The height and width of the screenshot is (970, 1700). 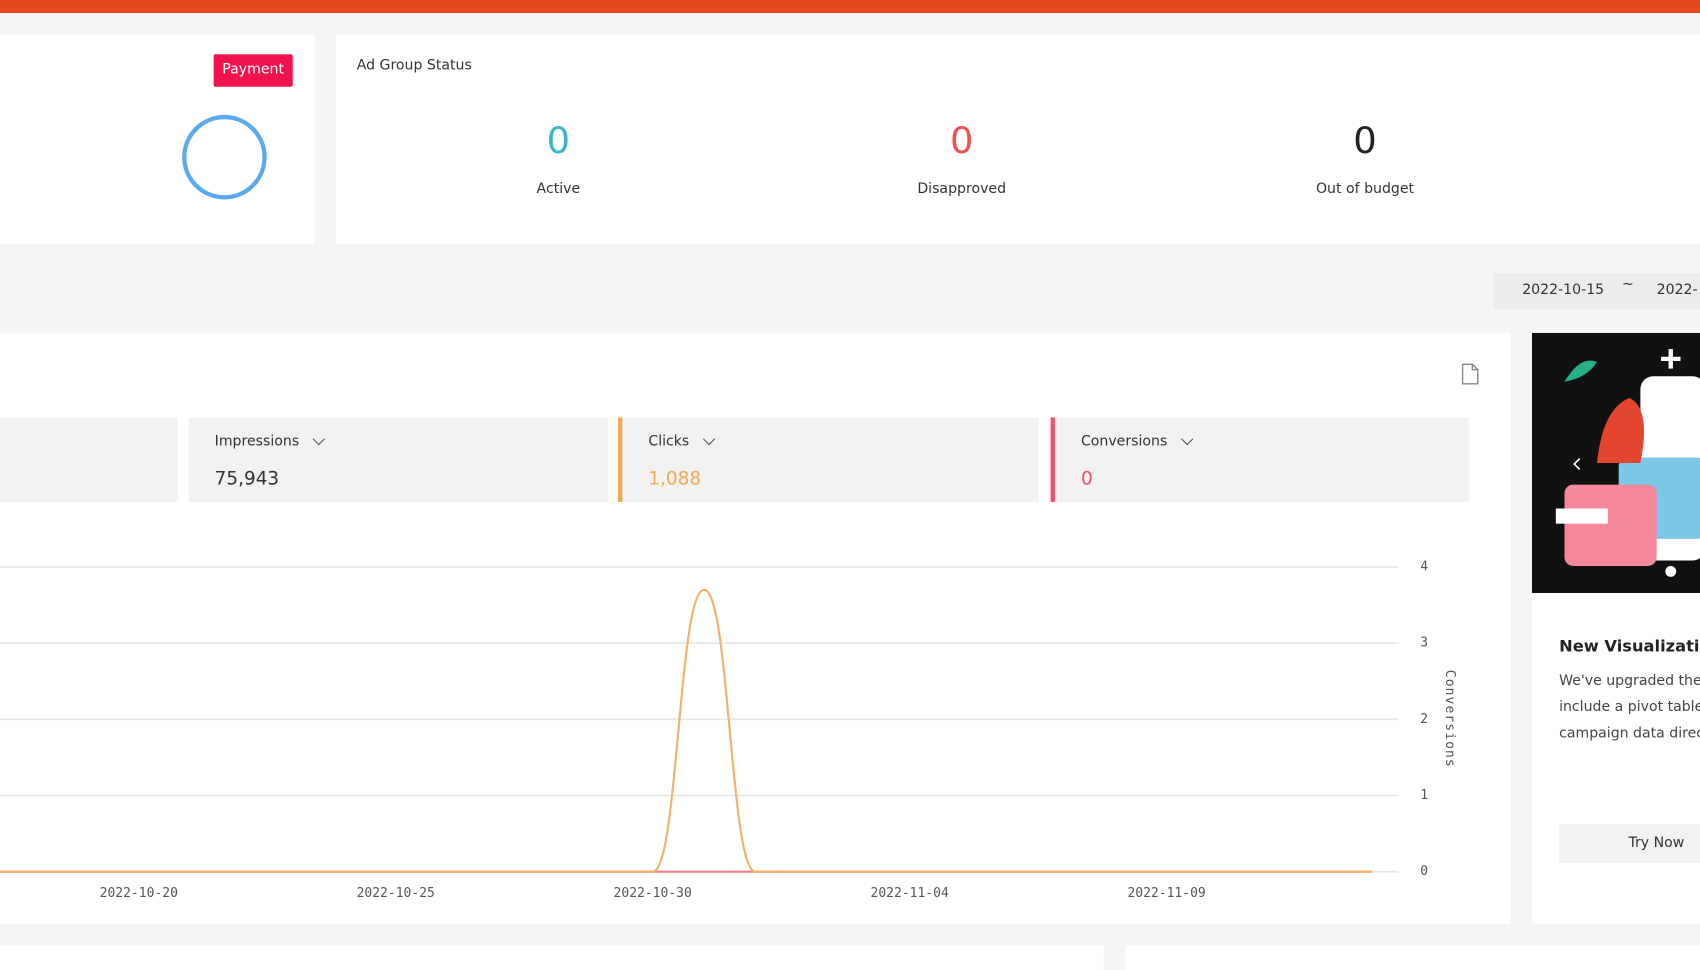 I want to click on metric-card: Impressions 75,943, so click(x=398, y=459).